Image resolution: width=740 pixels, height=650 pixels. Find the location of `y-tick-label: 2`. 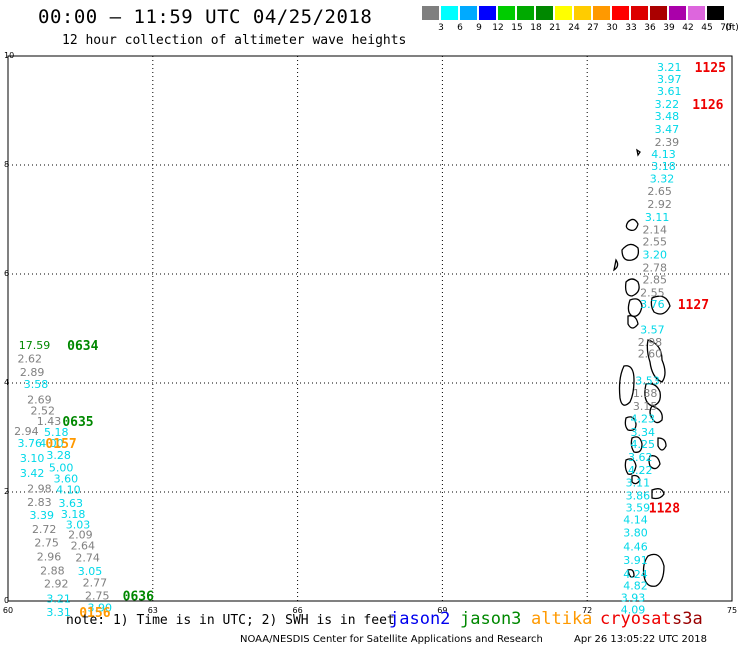

y-tick-label: 2 is located at coordinates (6, 491).